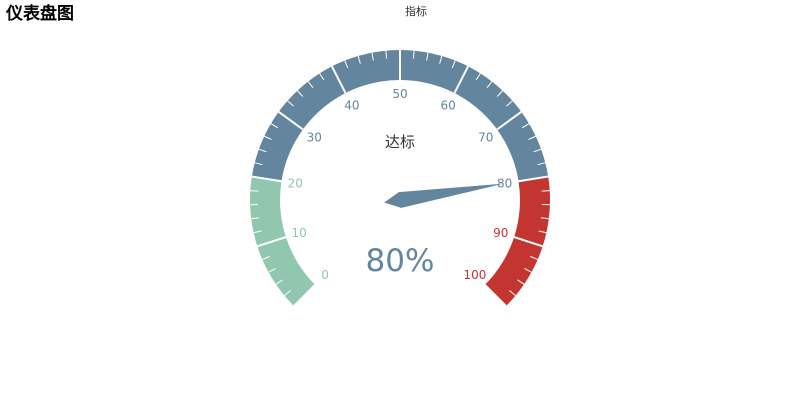  Describe the element at coordinates (500, 233) in the screenshot. I see `gauge-tick-label: 90` at that location.